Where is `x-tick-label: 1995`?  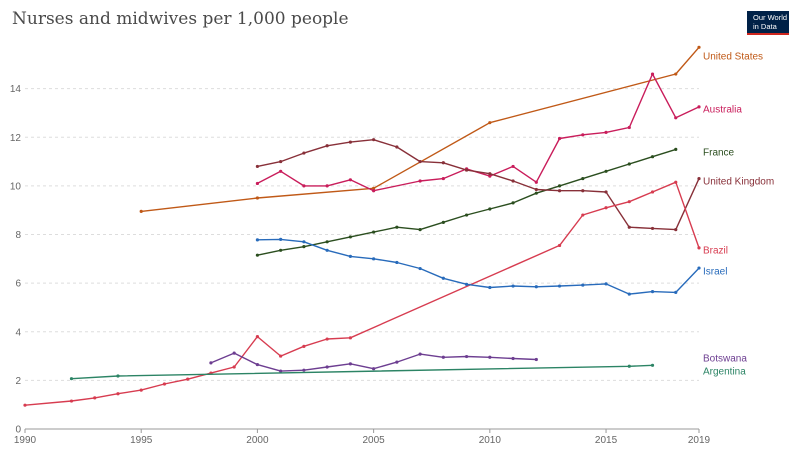 x-tick-label: 1995 is located at coordinates (141, 440).